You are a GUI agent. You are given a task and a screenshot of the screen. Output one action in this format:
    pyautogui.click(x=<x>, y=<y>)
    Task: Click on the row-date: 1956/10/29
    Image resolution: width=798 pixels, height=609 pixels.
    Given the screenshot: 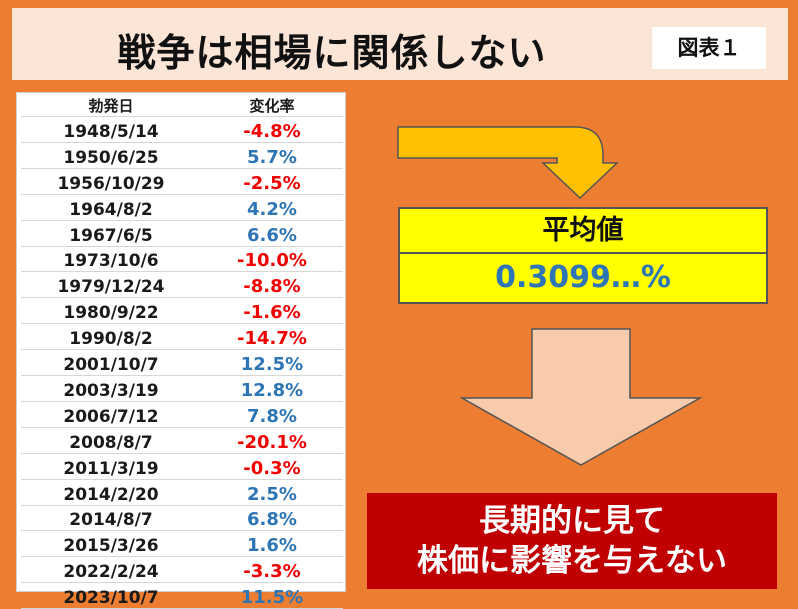 What is the action you would take?
    pyautogui.click(x=111, y=183)
    